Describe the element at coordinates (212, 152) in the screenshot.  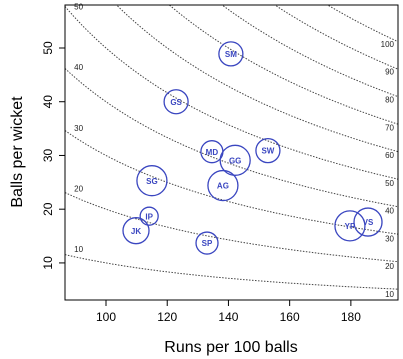
I see `bubble-label: MD` at that location.